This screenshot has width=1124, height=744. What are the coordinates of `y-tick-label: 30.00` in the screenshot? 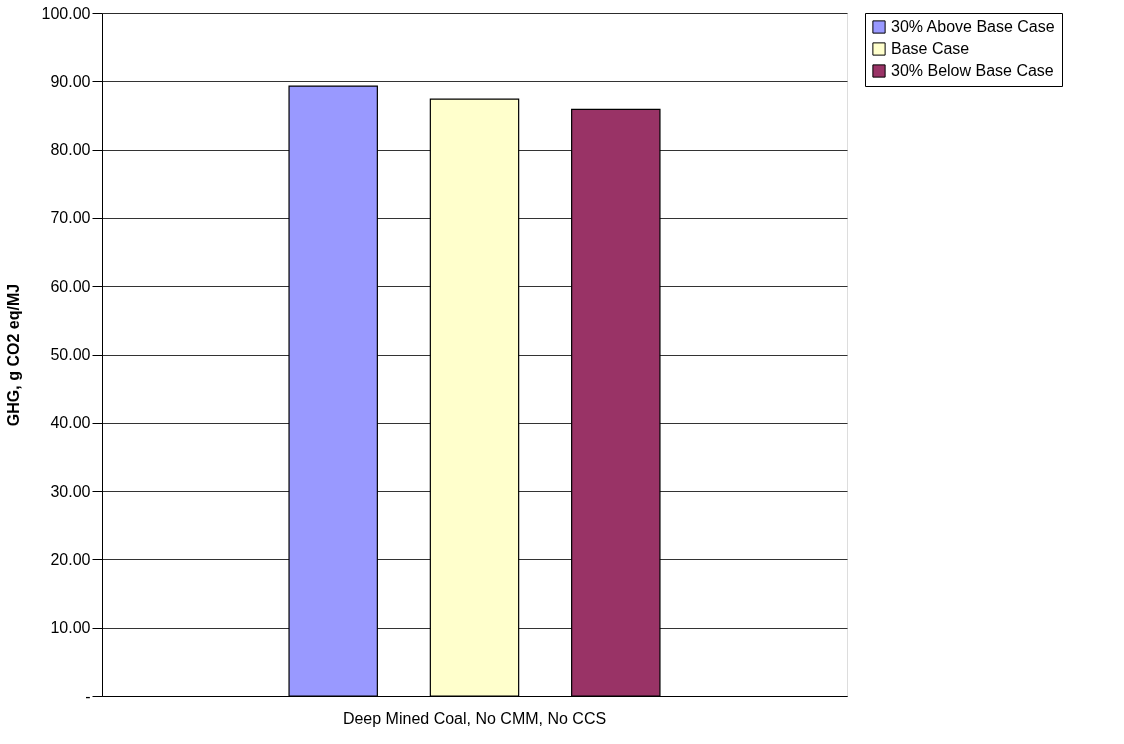 It's located at (70, 491).